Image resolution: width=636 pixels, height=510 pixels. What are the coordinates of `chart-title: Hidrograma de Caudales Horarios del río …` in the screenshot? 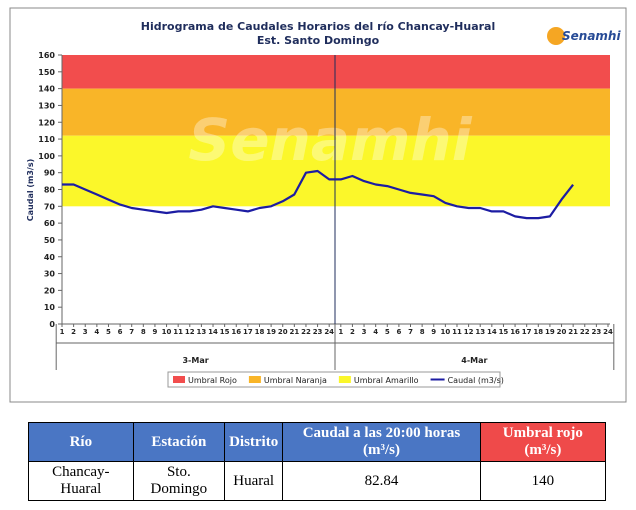 It's located at (318, 26).